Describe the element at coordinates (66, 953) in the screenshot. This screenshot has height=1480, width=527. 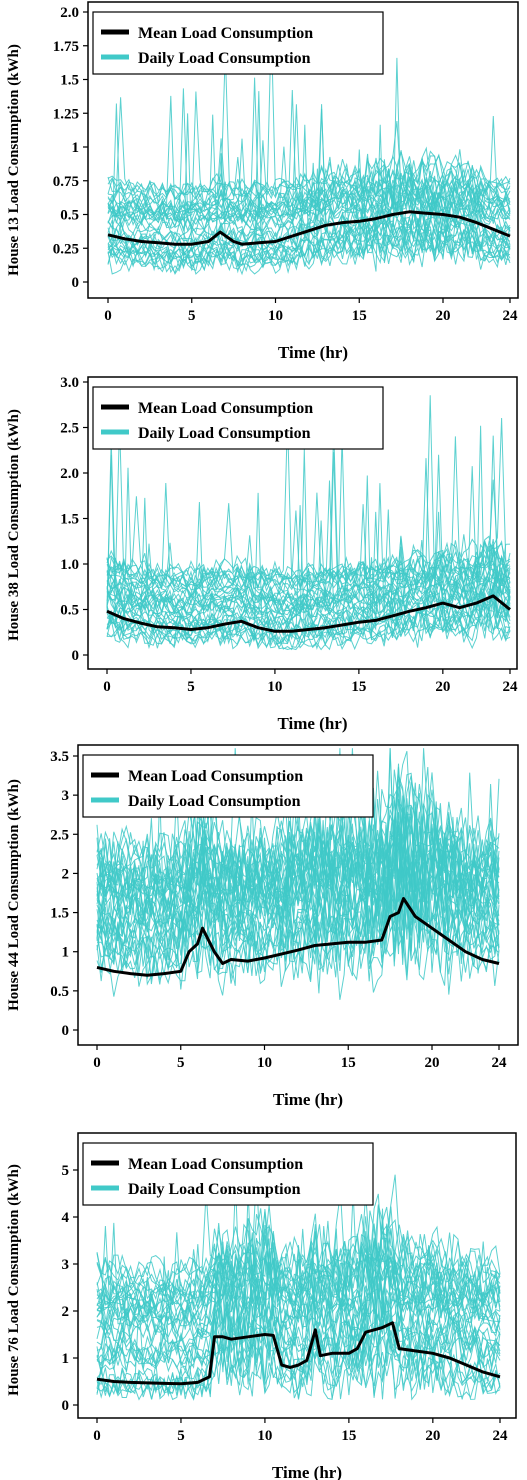
I see `y-tick-label: 1` at that location.